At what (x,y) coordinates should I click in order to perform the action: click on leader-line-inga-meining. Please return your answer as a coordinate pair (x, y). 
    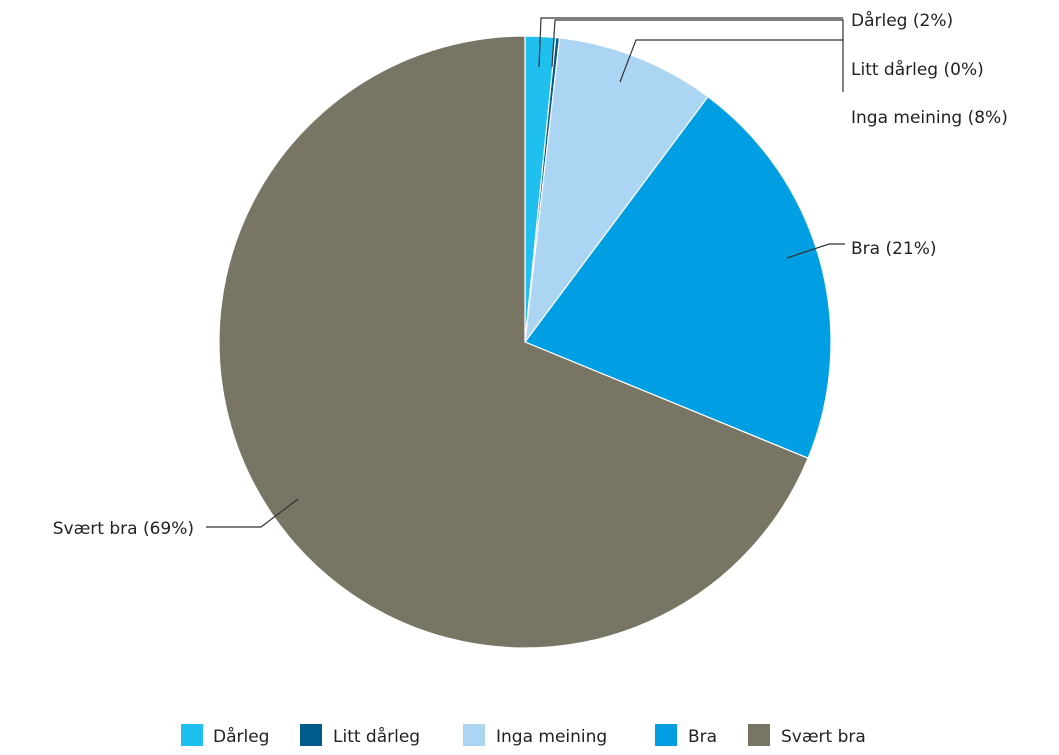
    Looking at the image, I should click on (731, 65).